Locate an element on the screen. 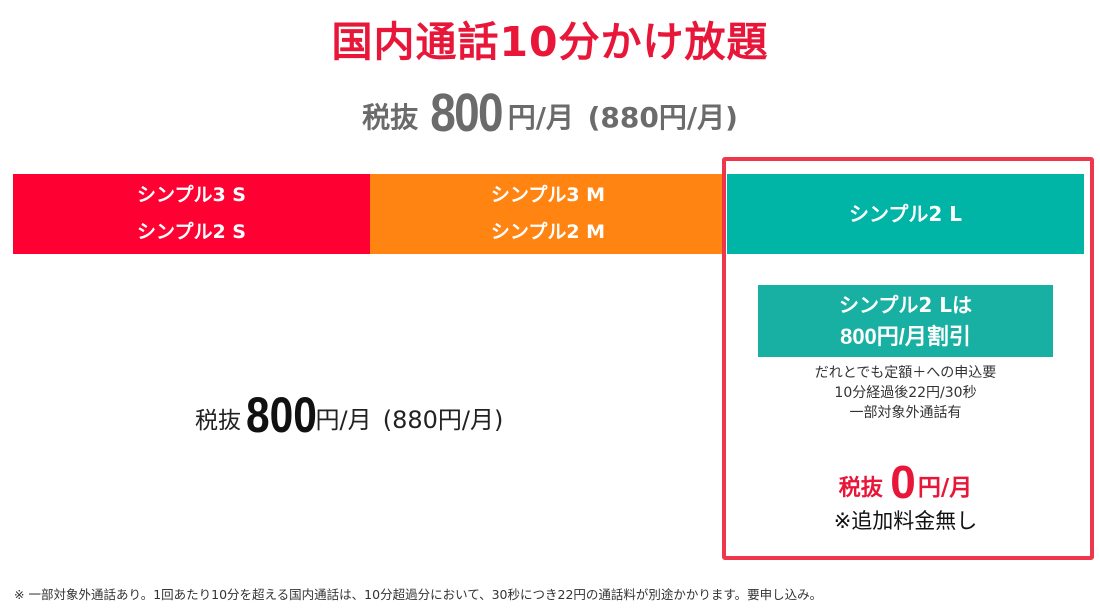 Image resolution: width=1100 pixels, height=616 pixels. plan-name: シンプル3 M is located at coordinates (548, 195).